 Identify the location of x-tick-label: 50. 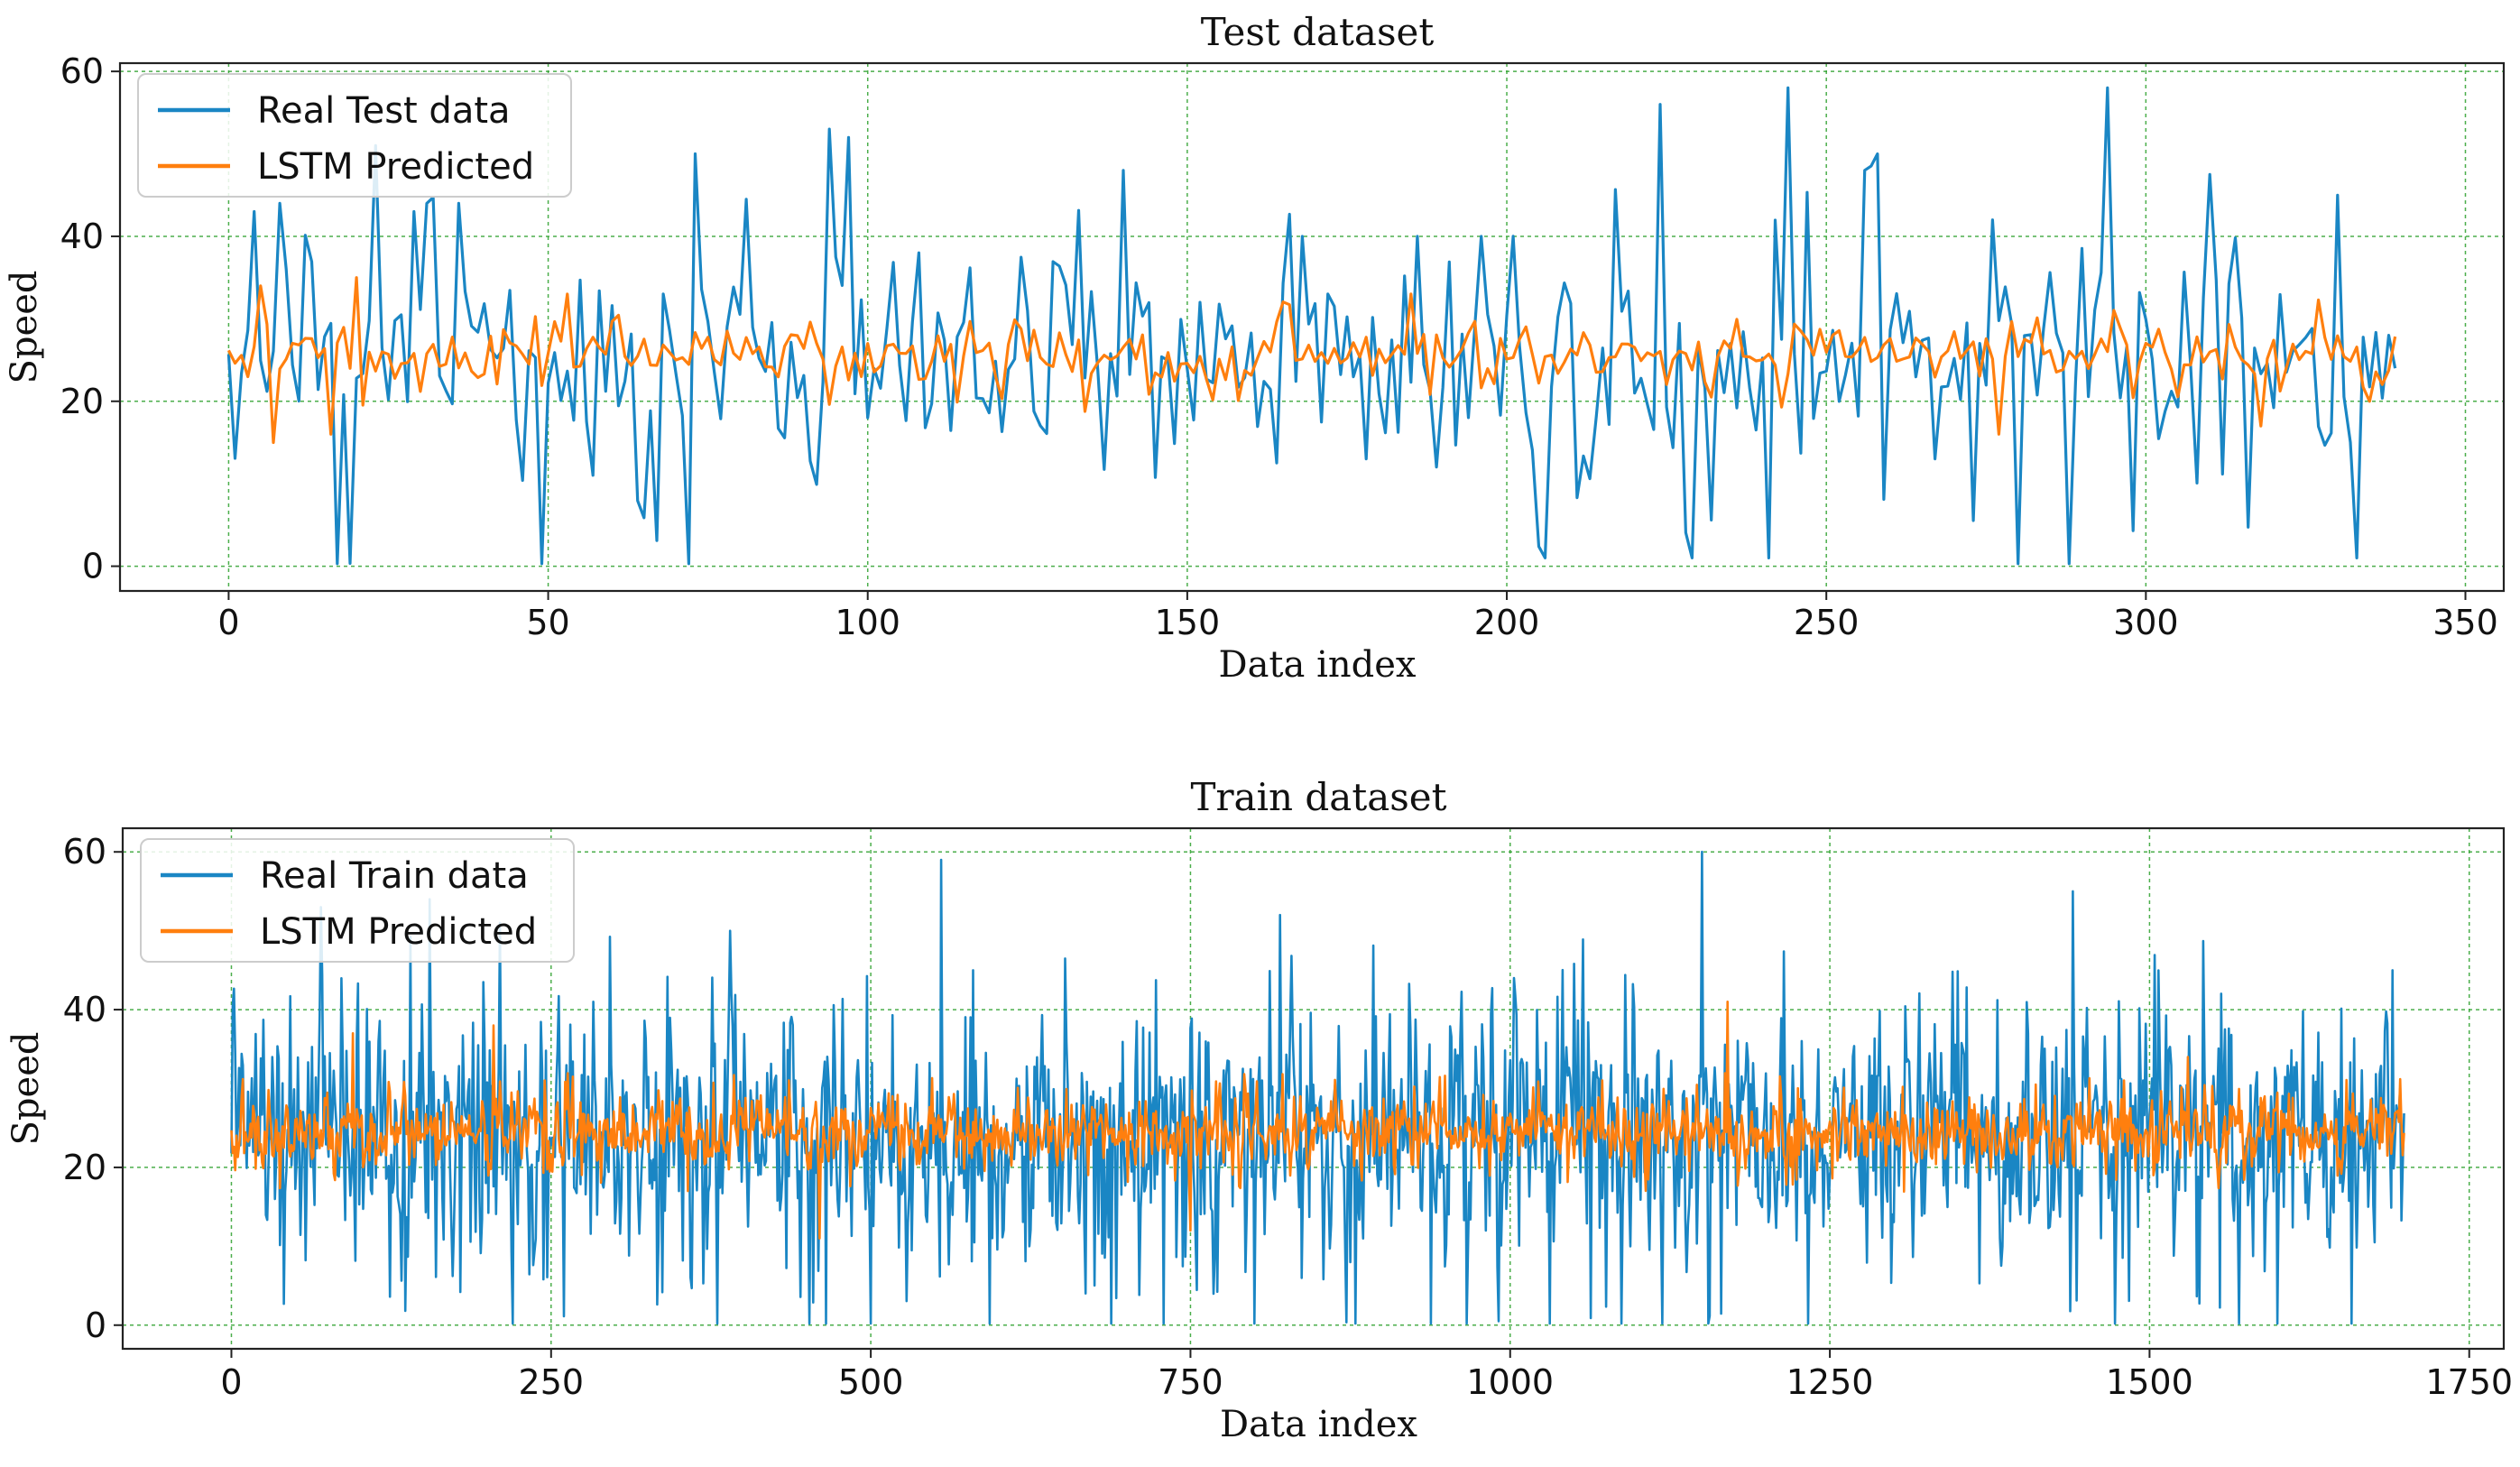
(547, 622).